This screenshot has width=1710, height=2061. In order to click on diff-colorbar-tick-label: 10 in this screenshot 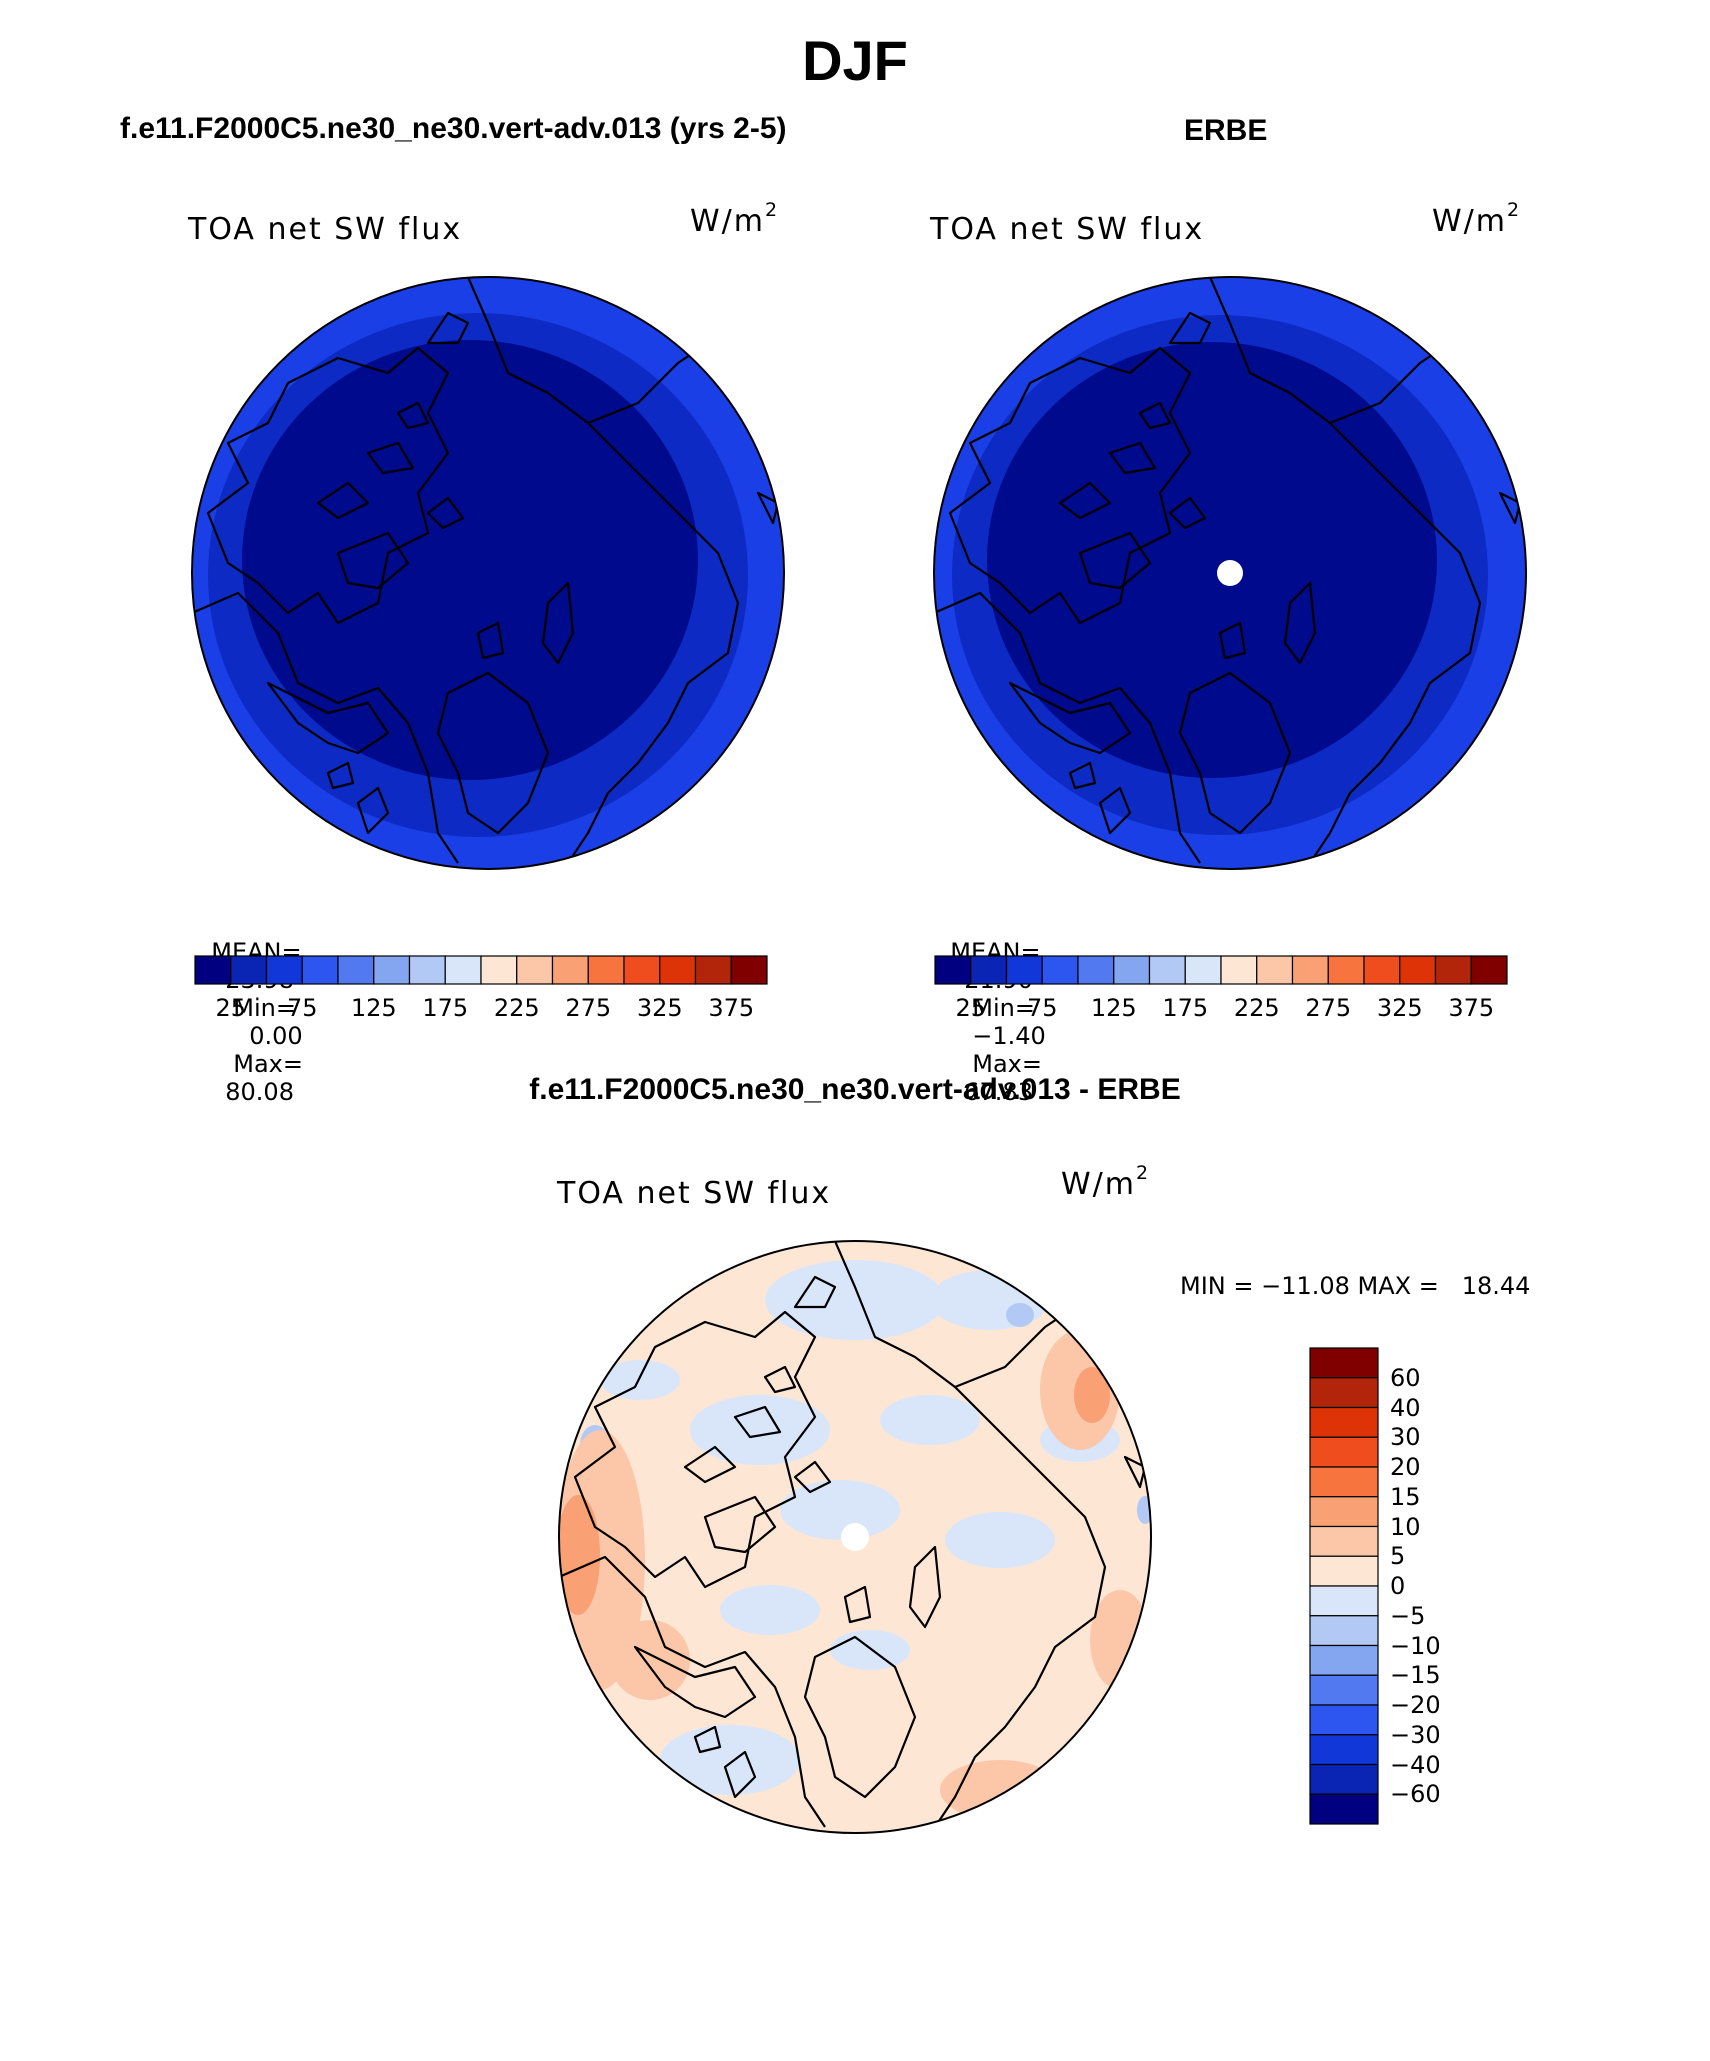, I will do `click(1405, 1526)`.